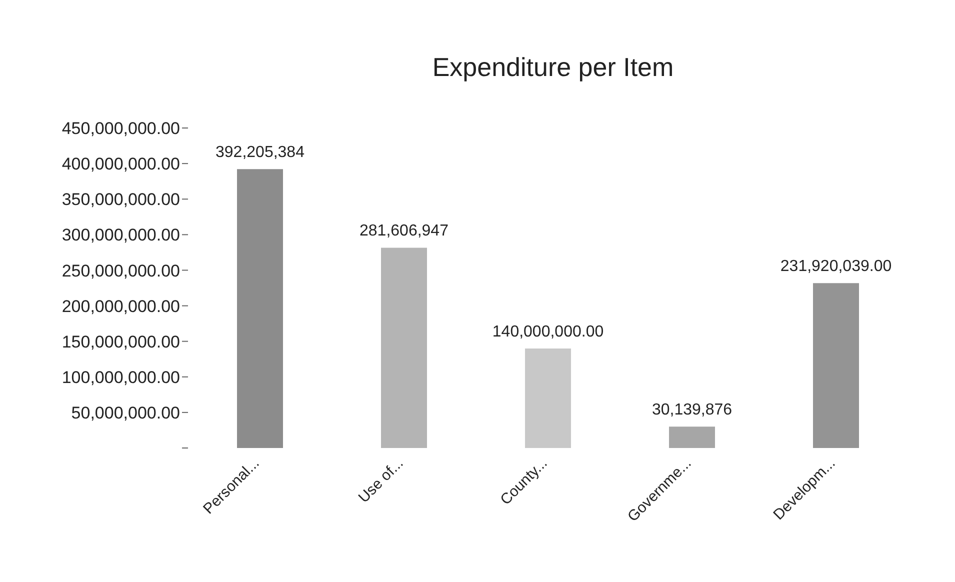  What do you see at coordinates (121, 342) in the screenshot?
I see `y-tick-label: 150,000,000.00` at bounding box center [121, 342].